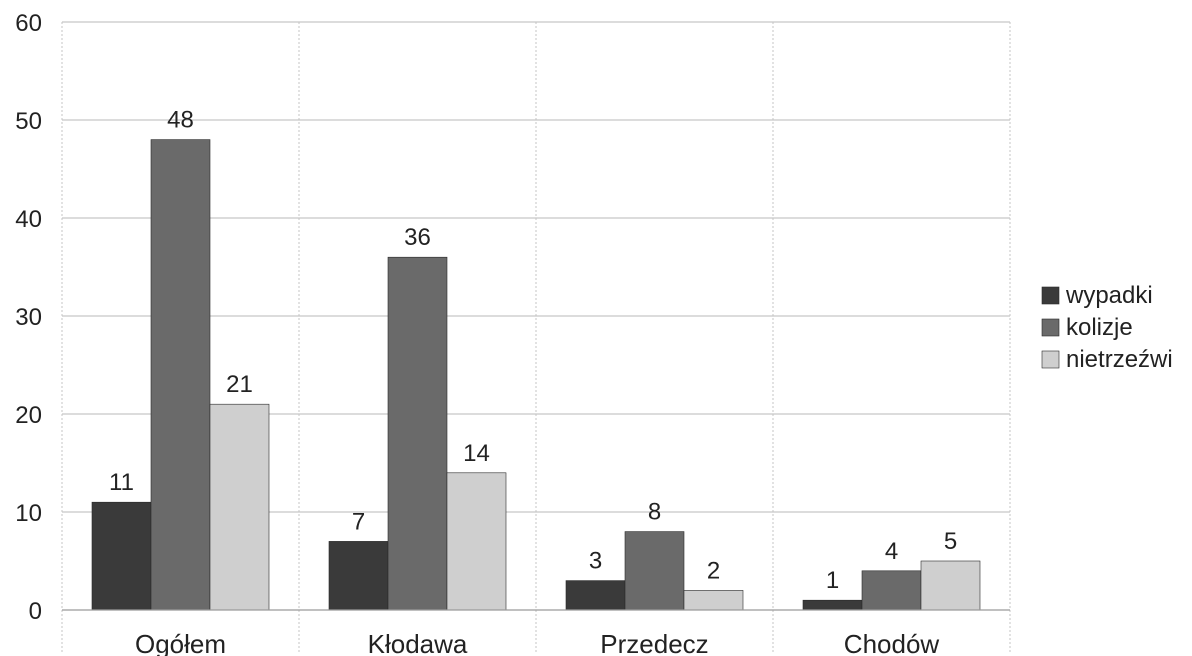  Describe the element at coordinates (358, 576) in the screenshot. I see `bar-wypadki-Kłodawa` at that location.